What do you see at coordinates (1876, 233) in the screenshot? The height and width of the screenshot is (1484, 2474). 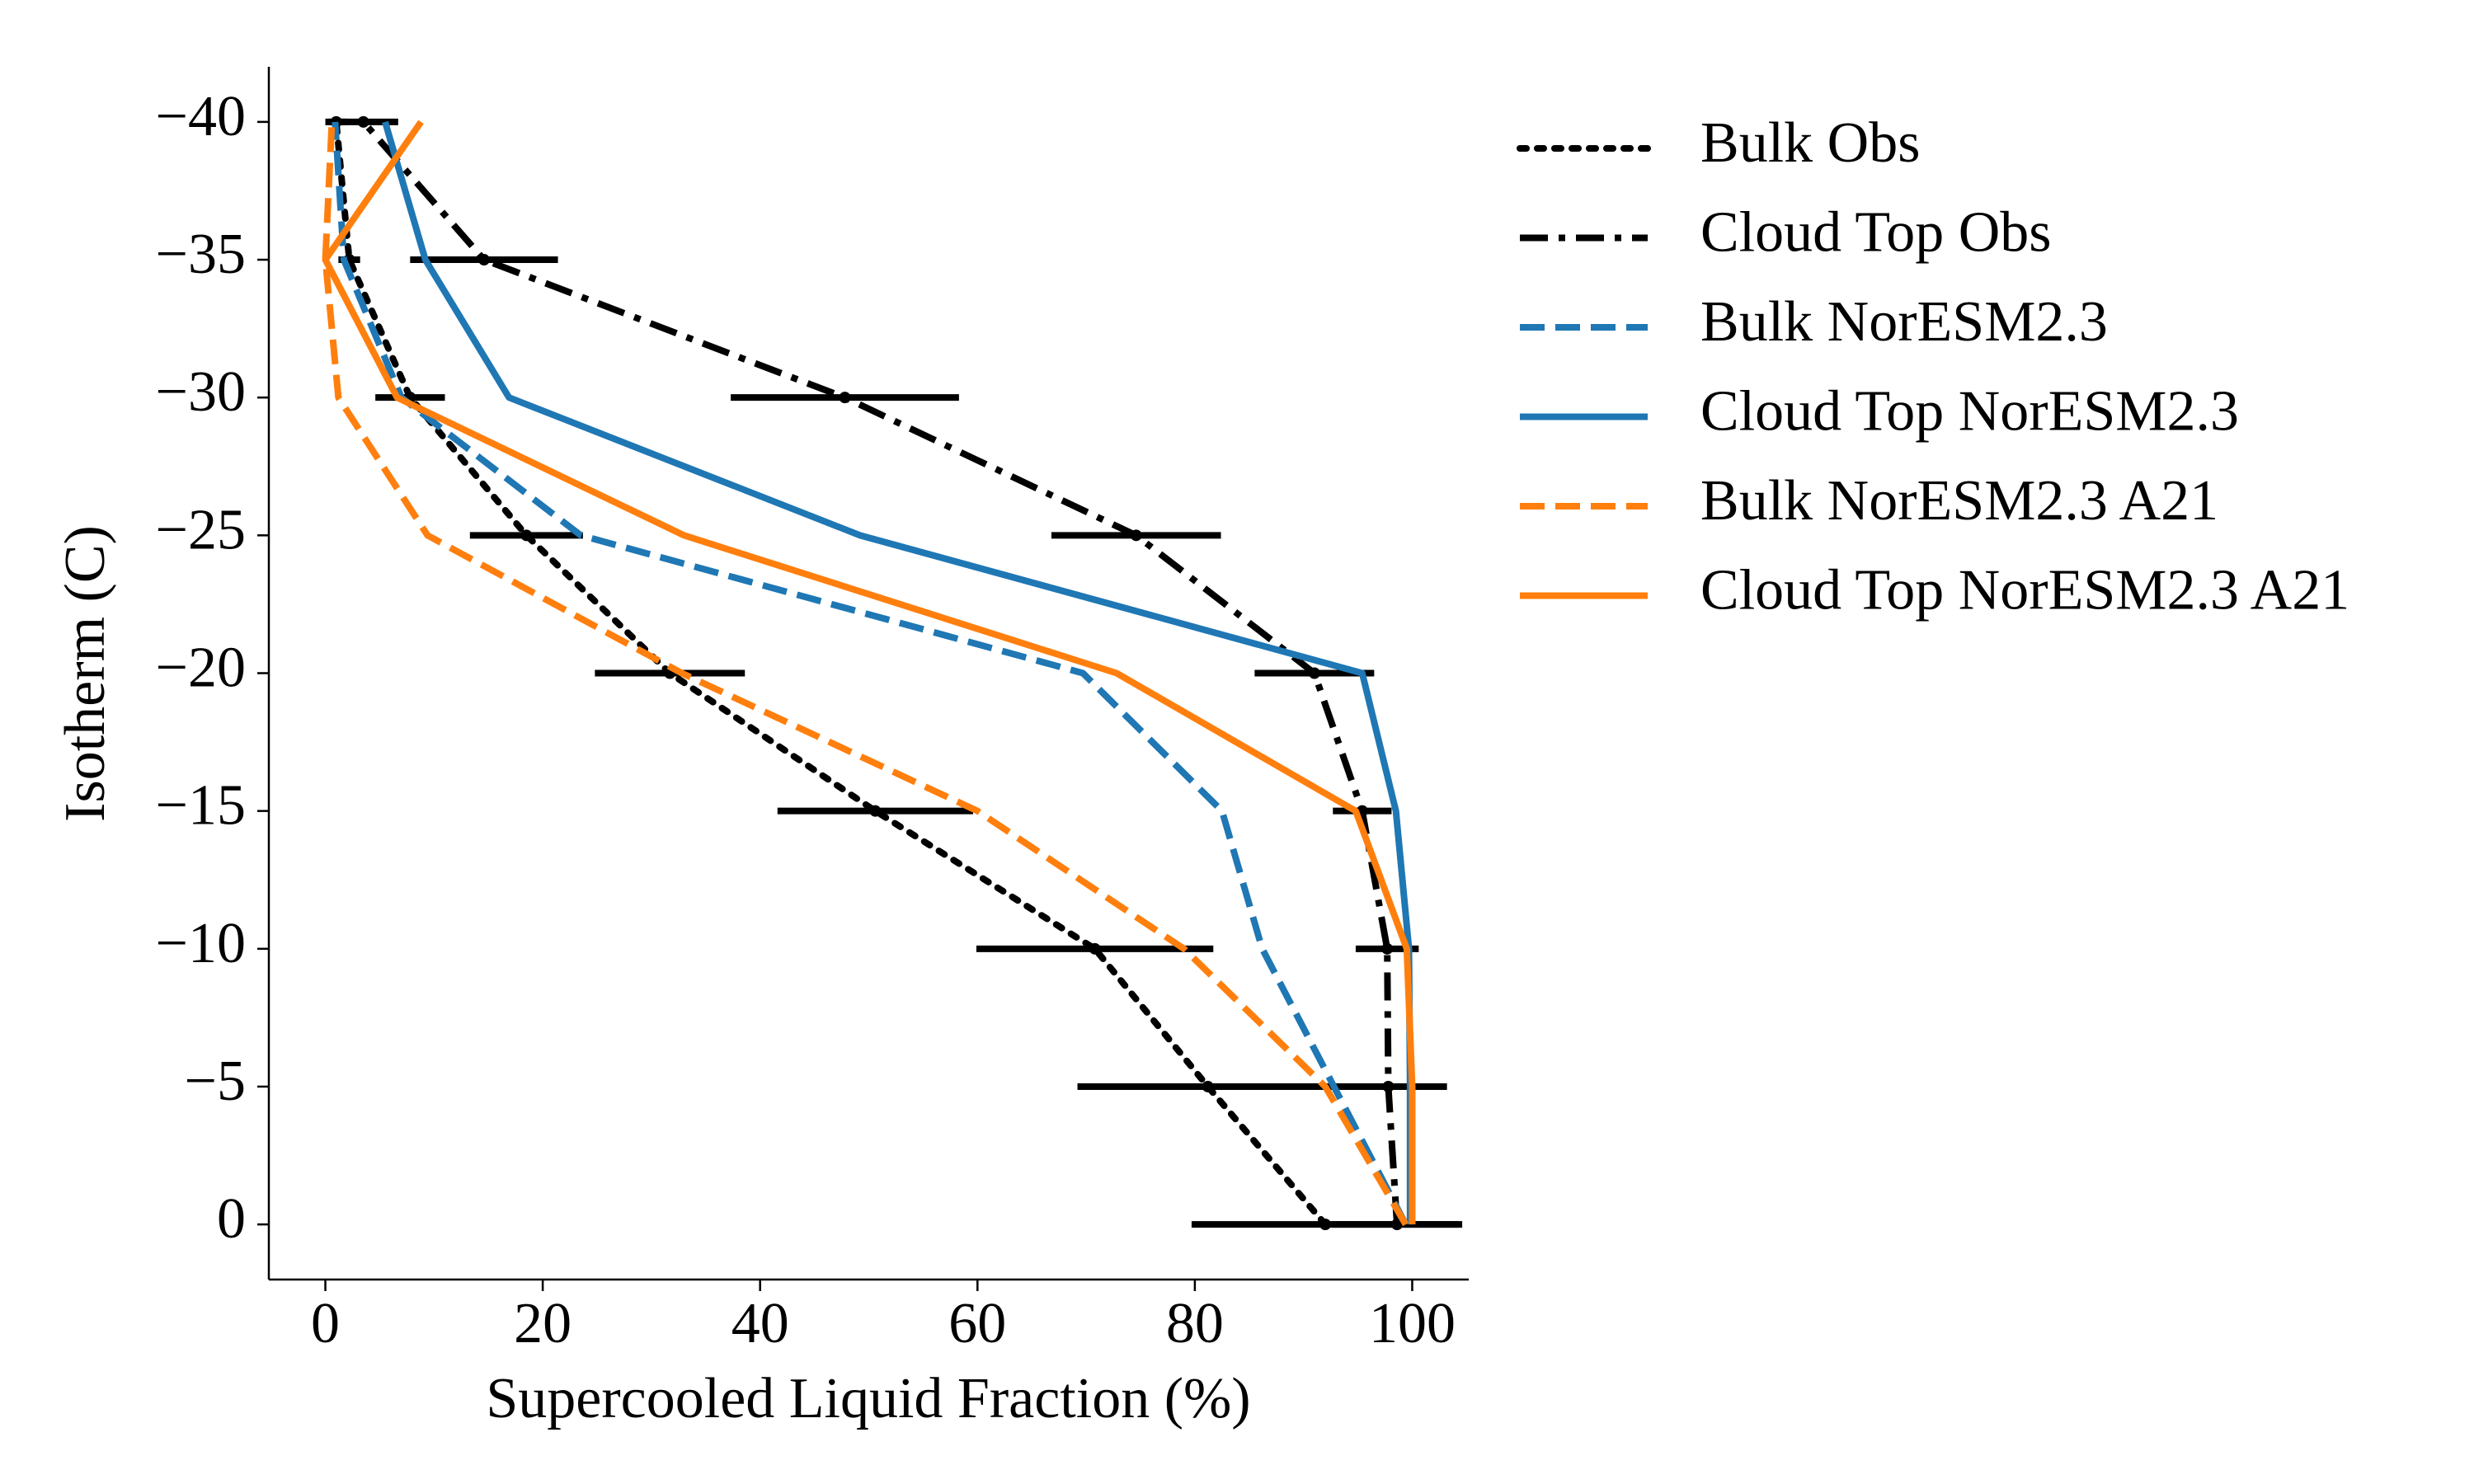 I see `legend-label: Cloud Top Obs` at bounding box center [1876, 233].